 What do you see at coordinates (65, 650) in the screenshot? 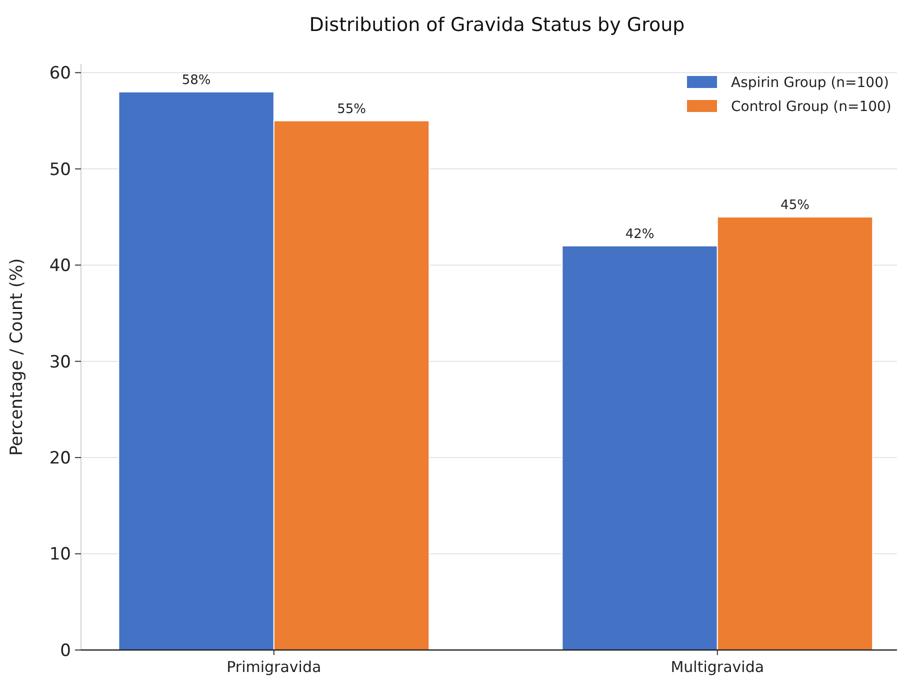
I see `y-tick-label: 0` at bounding box center [65, 650].